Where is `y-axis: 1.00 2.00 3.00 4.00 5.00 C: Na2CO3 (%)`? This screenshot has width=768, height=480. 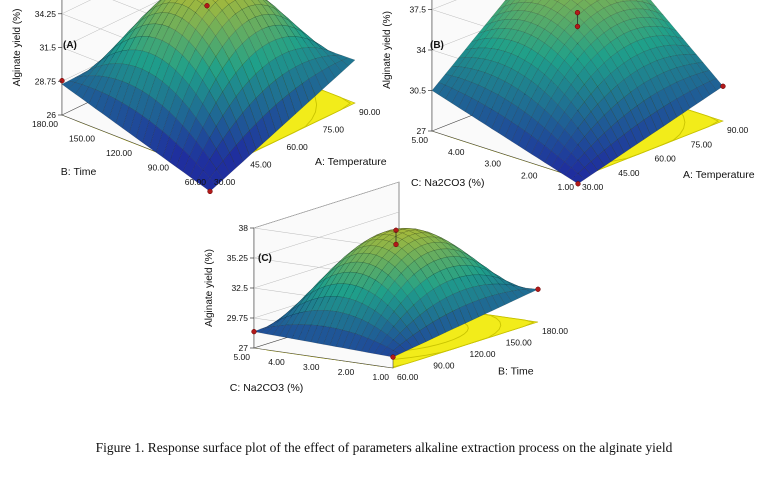
y-axis: 1.00 2.00 3.00 4.00 5.00 C: Na2CO3 (%) is located at coordinates (309, 373).